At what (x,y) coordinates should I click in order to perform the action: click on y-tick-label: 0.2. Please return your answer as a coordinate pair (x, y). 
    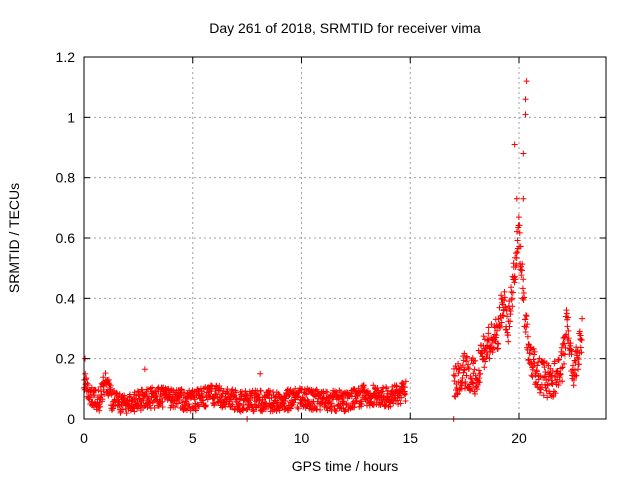
    Looking at the image, I should click on (66, 359).